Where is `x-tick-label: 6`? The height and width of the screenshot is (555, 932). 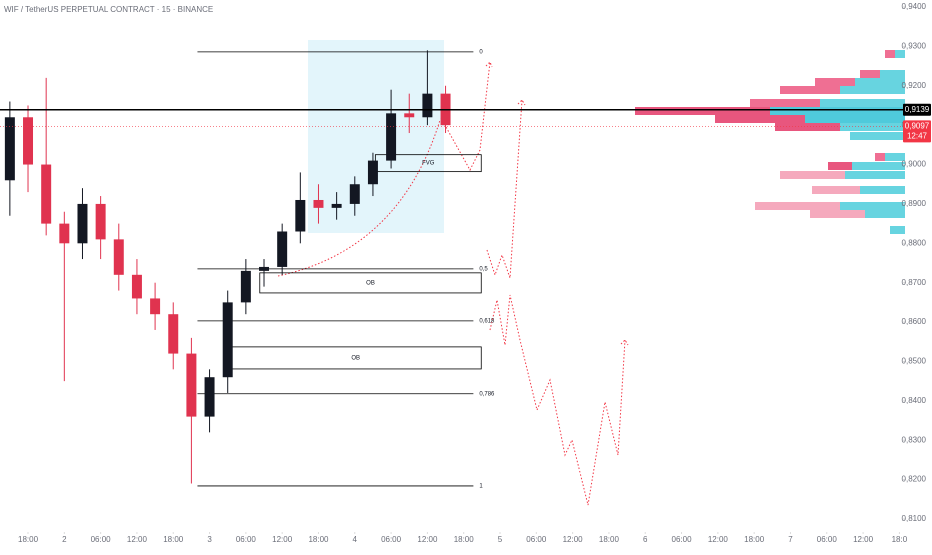
x-tick-label: 6 is located at coordinates (645, 539).